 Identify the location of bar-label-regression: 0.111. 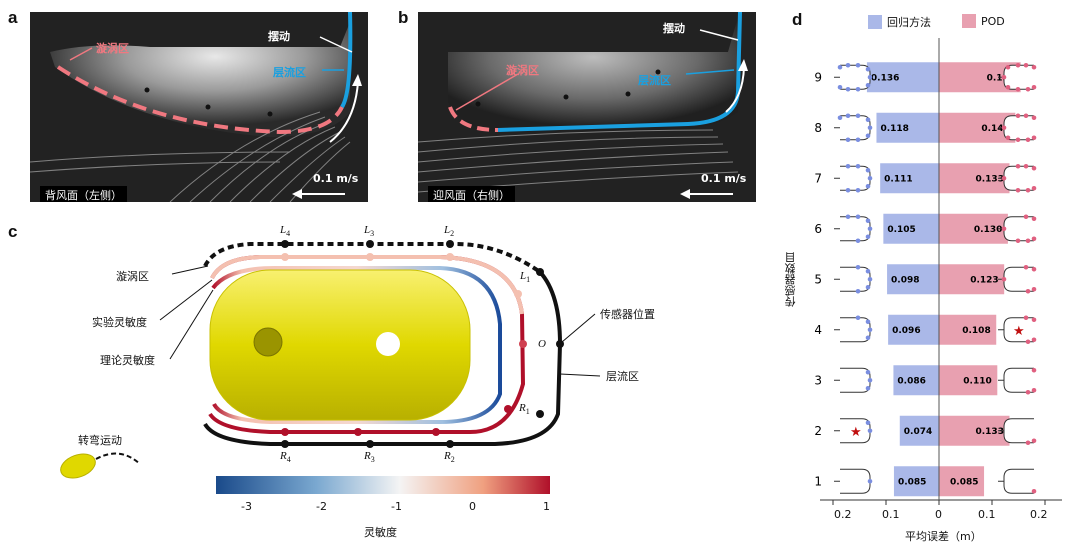
(898, 179).